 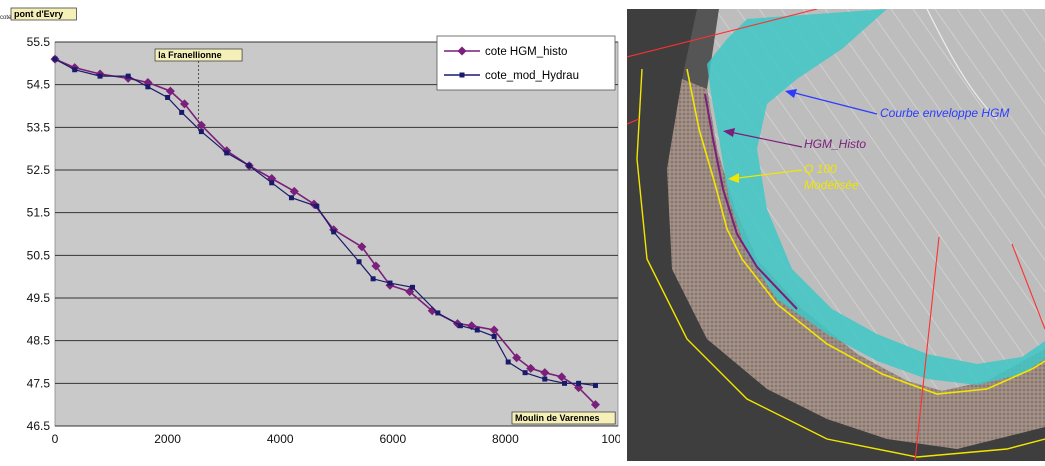 I want to click on y-tick-label: 55.5, so click(x=39, y=42).